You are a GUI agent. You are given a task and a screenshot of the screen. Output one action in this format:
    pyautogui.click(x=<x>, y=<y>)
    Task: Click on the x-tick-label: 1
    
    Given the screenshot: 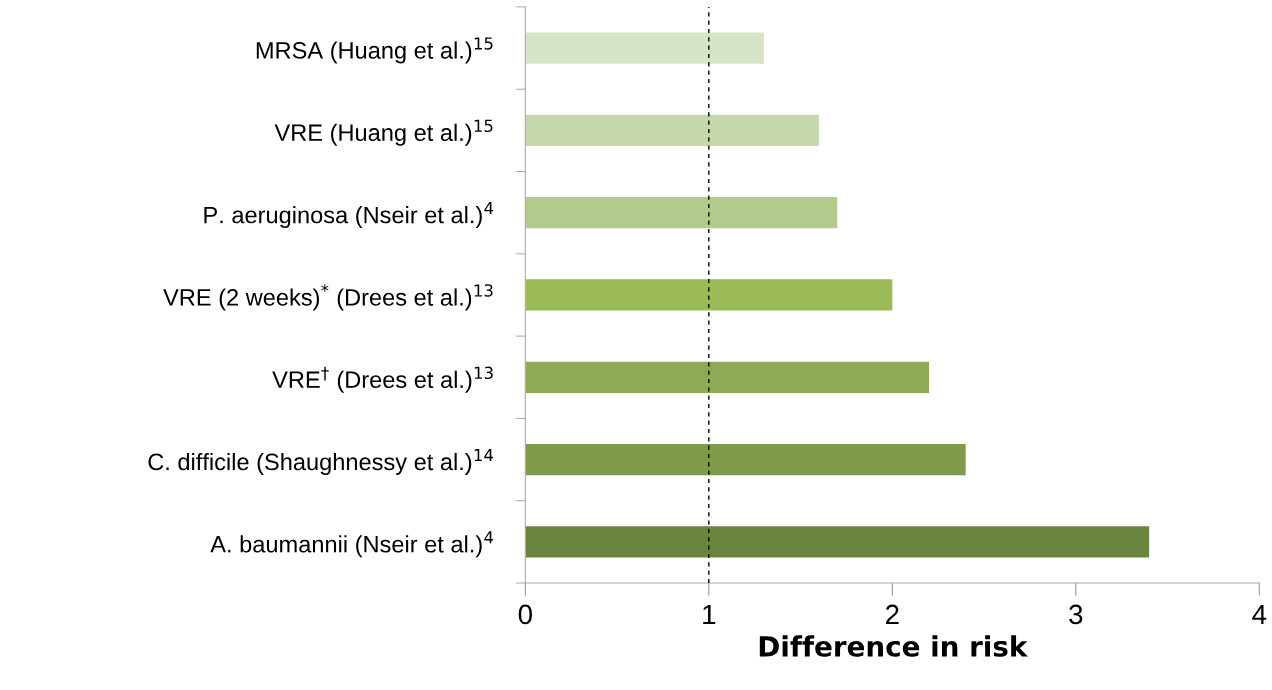 What is the action you would take?
    pyautogui.click(x=709, y=614)
    